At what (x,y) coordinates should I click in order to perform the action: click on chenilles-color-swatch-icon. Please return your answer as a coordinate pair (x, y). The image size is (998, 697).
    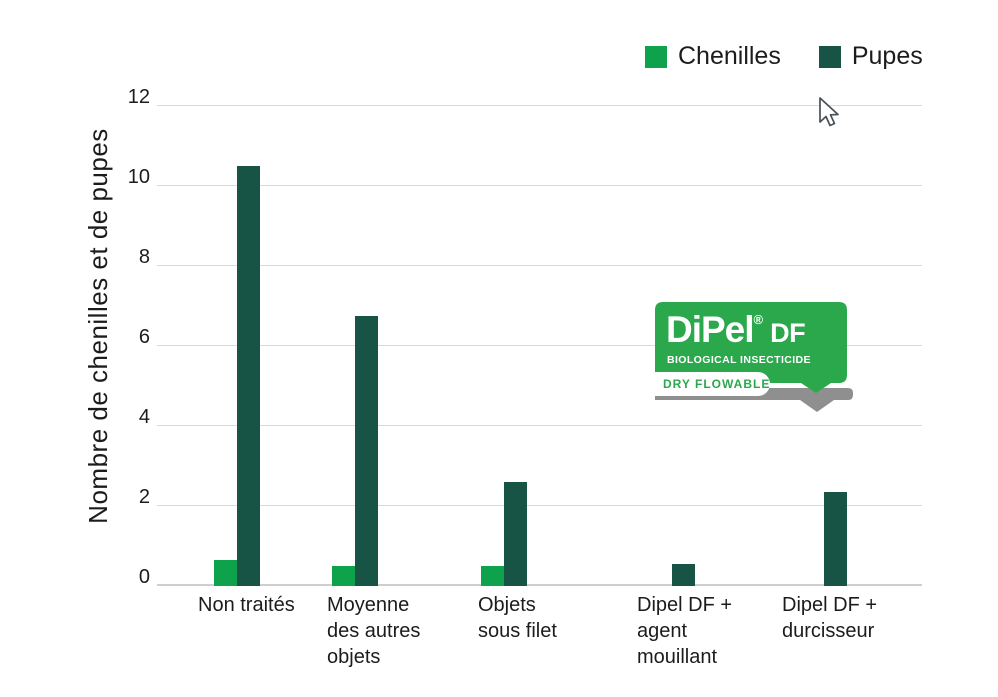
    Looking at the image, I should click on (656, 56).